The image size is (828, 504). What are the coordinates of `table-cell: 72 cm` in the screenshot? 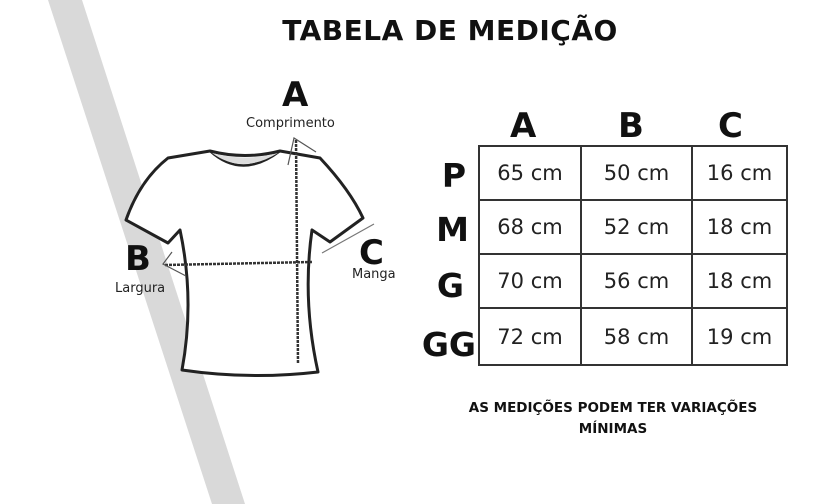 It's located at (530, 336).